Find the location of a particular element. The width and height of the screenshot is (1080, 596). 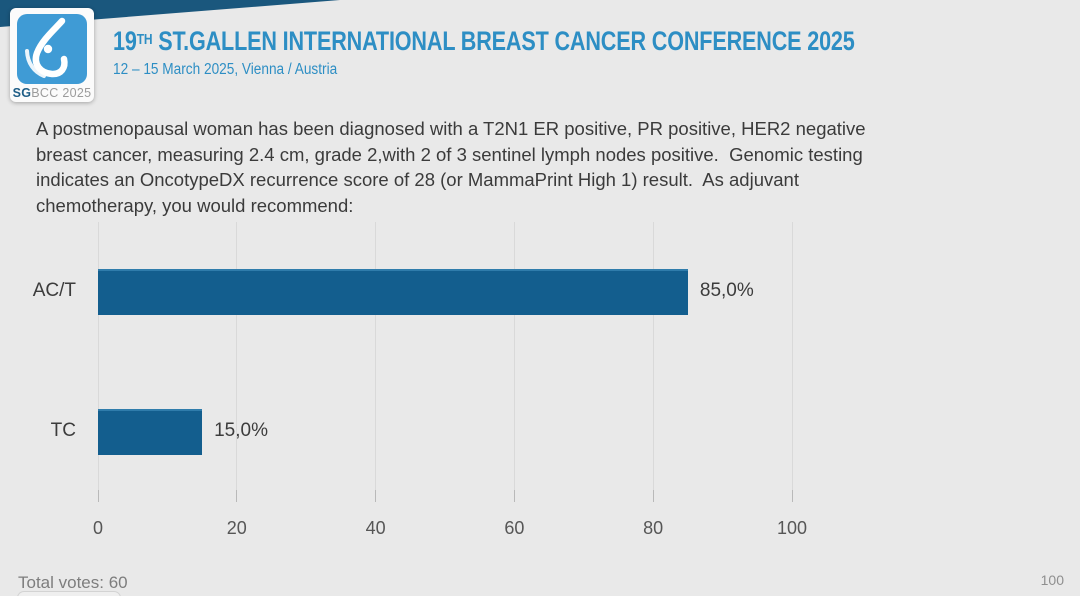

sgbcc-breast-icon is located at coordinates (52, 49).